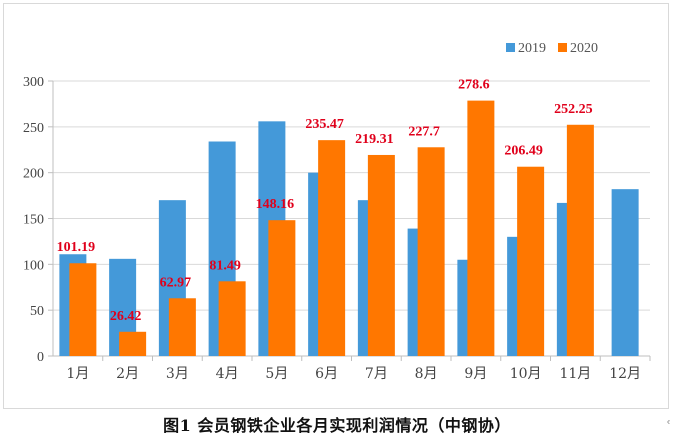 This screenshot has height=436, width=674. What do you see at coordinates (532, 48) in the screenshot?
I see `legend-label-2019: 2019` at bounding box center [532, 48].